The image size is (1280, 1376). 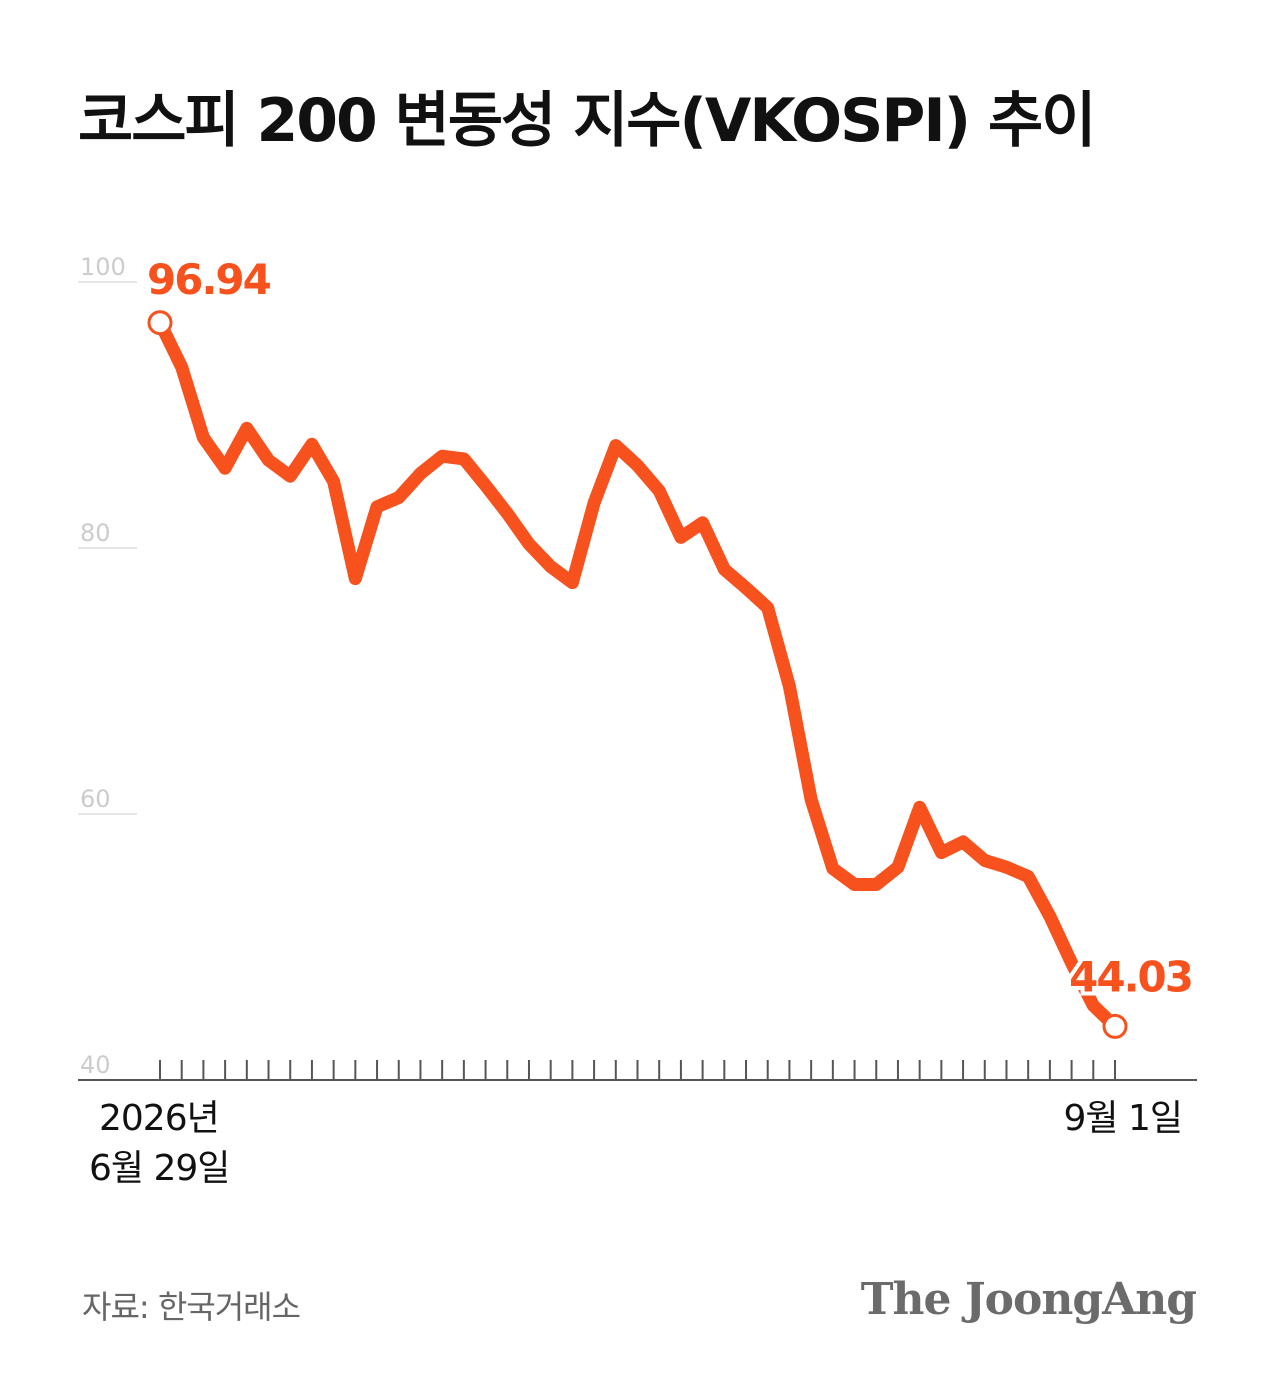 I want to click on chart-title: 코스피 200 변동성 지수(VKOSPI) 추이, so click(x=587, y=121).